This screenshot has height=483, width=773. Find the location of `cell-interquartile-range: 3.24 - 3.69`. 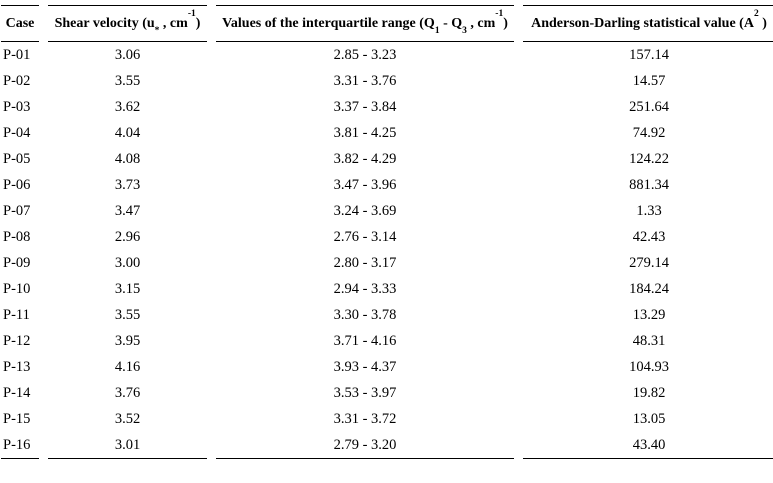

cell-interquartile-range: 3.24 - 3.69 is located at coordinates (365, 210).